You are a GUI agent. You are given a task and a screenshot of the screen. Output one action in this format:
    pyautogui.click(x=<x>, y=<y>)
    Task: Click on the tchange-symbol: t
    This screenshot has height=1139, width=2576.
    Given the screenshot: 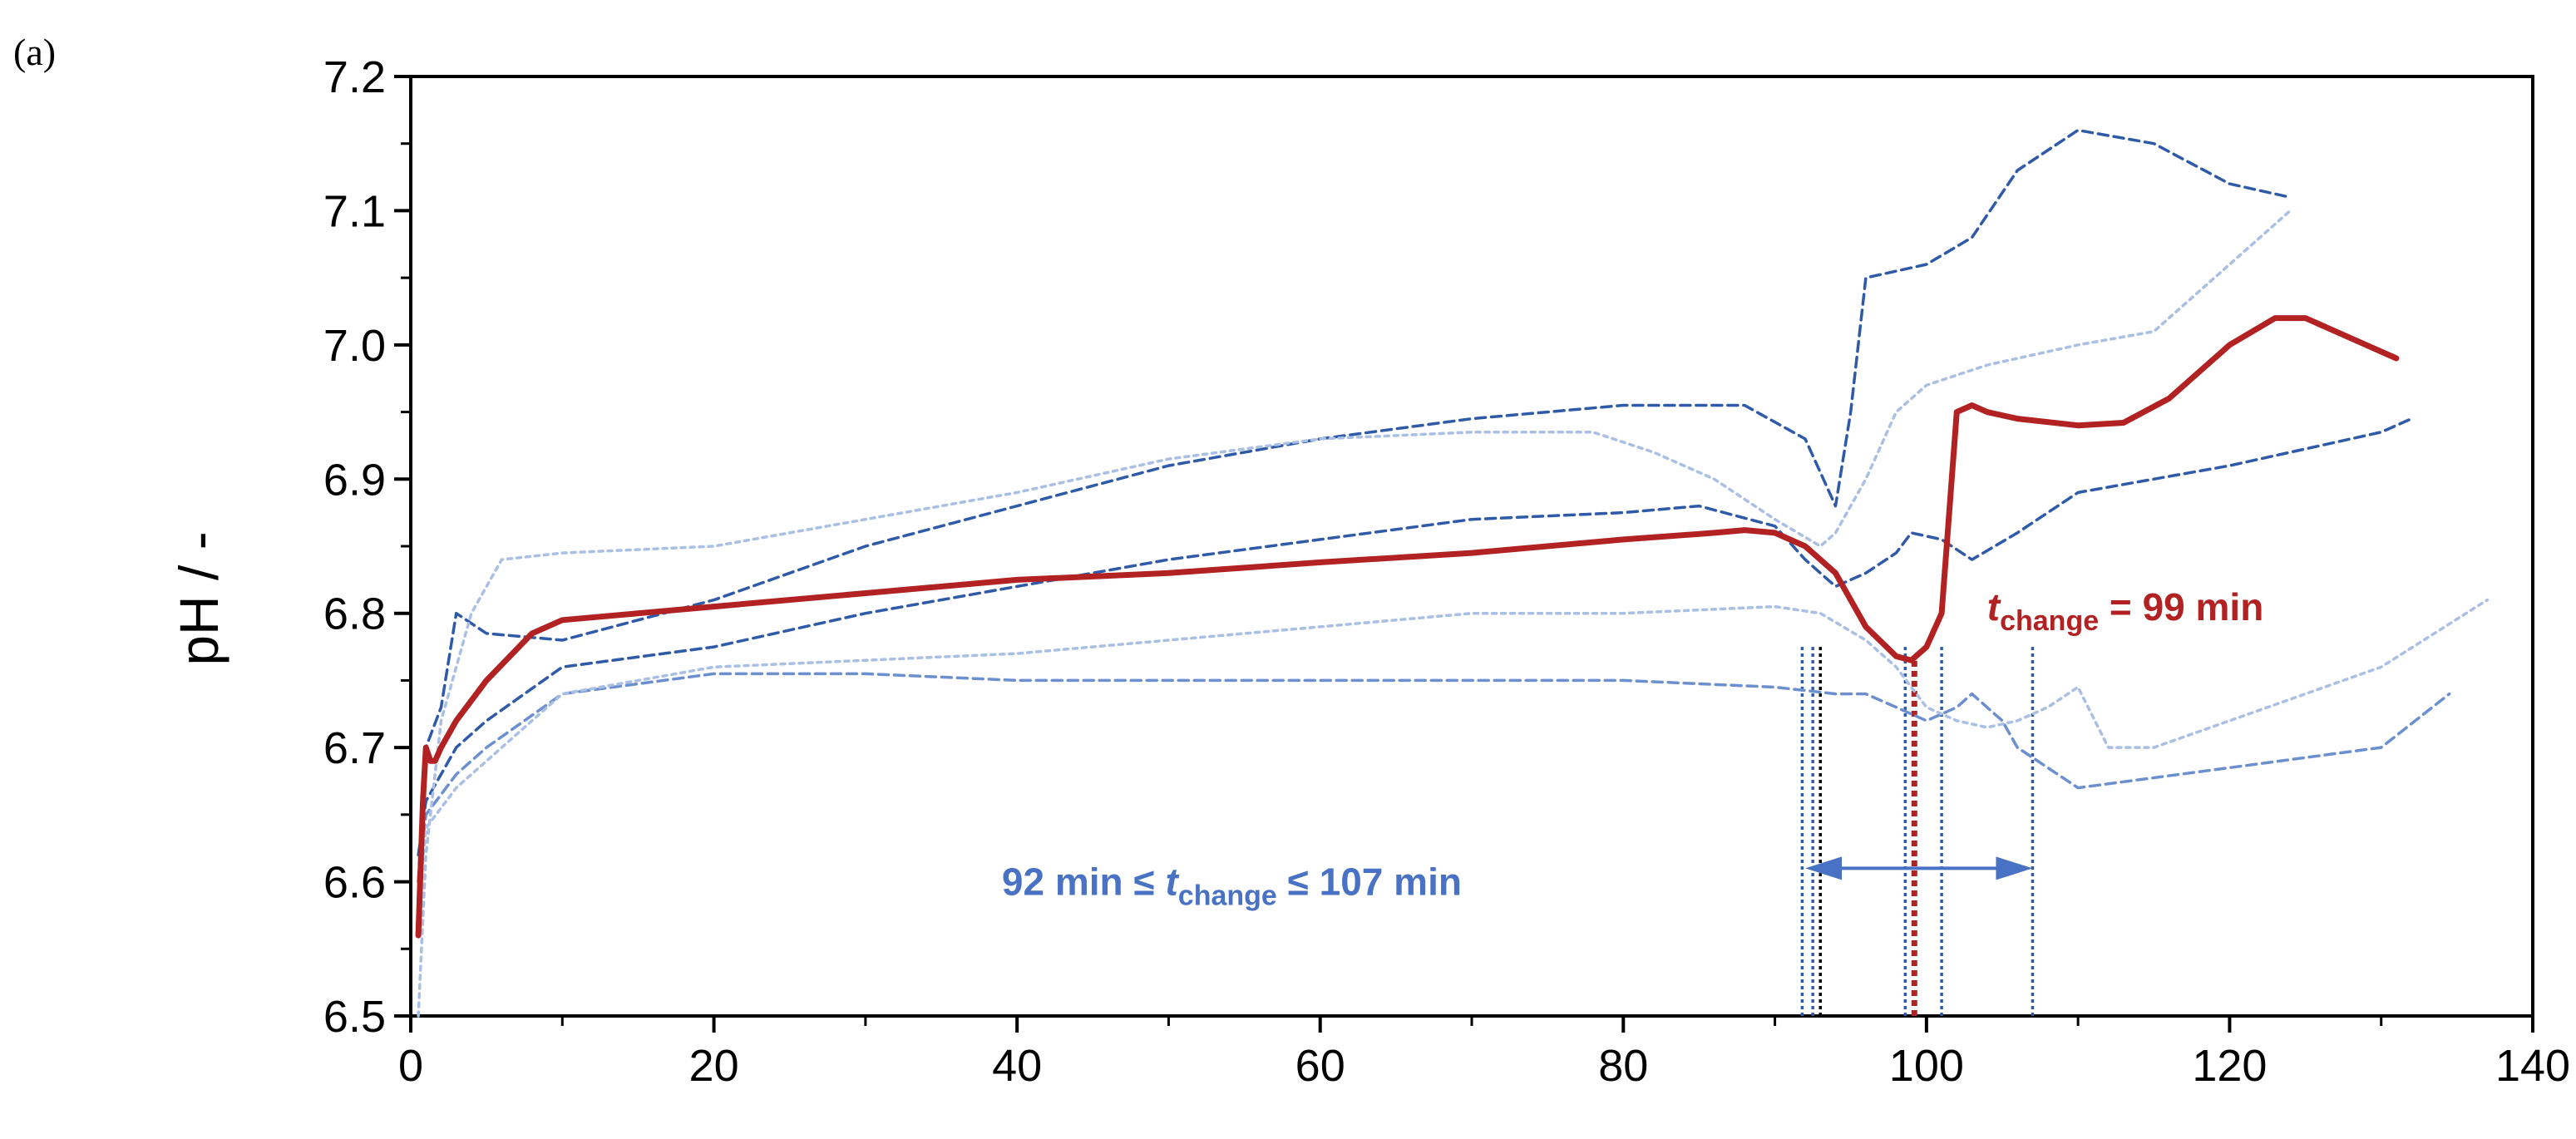 What is the action you would take?
    pyautogui.click(x=1994, y=607)
    